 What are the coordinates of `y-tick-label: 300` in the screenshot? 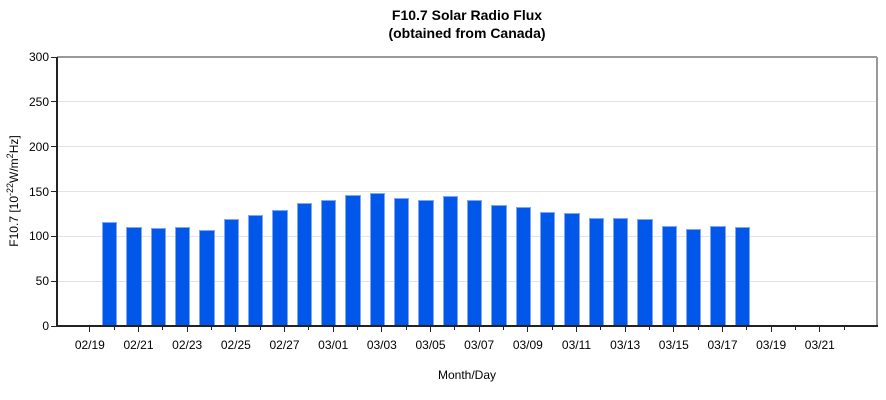 It's located at (38, 57).